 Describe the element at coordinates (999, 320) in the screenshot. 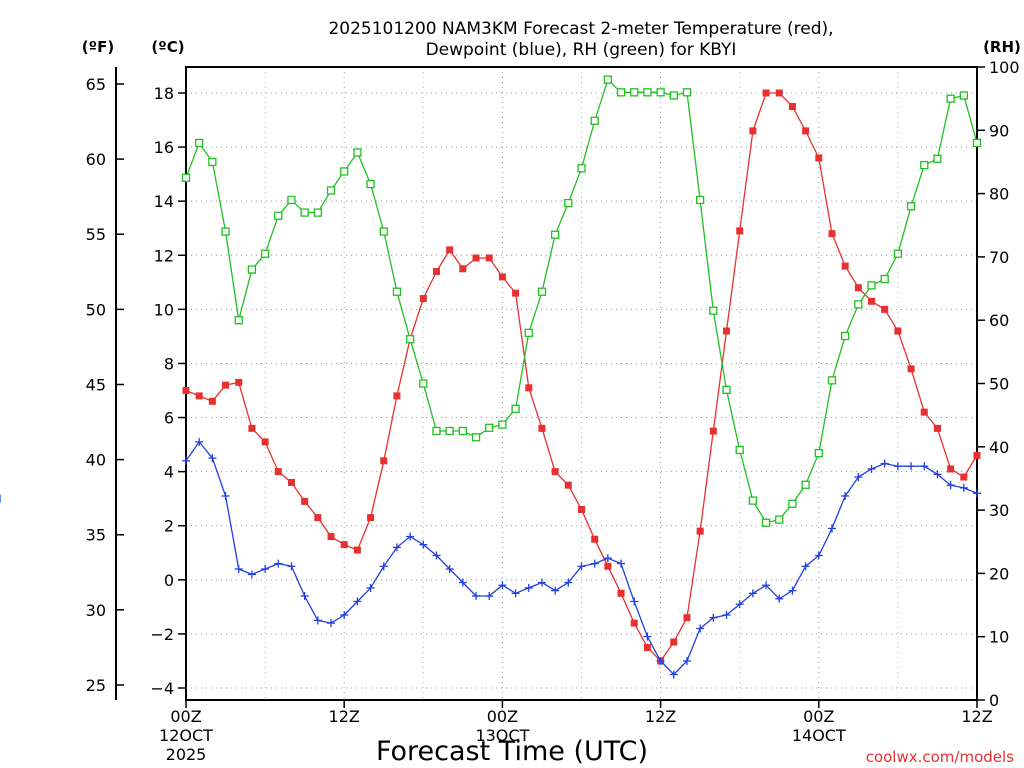

I see `rh-tick-label: 60` at that location.